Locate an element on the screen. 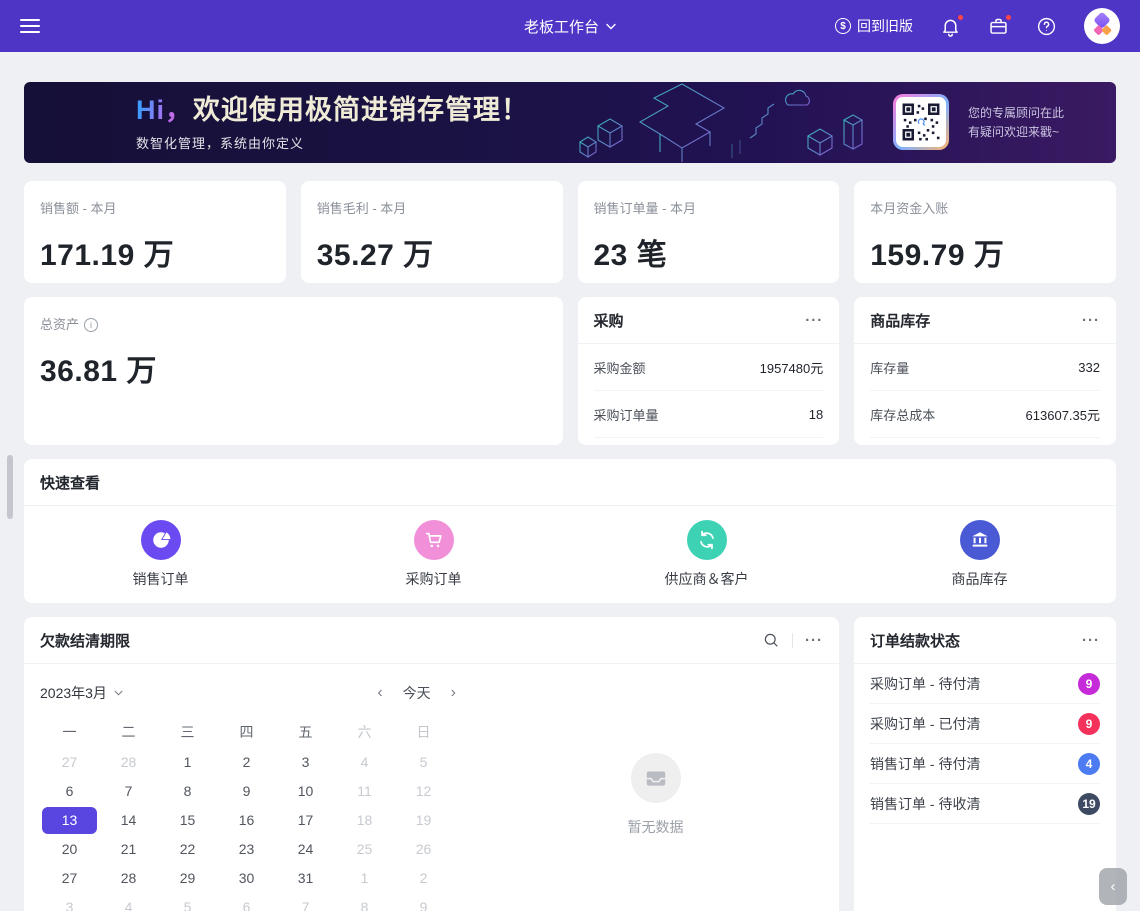 This screenshot has width=1140, height=911. chevron-left-icon: ‹ is located at coordinates (1113, 886).